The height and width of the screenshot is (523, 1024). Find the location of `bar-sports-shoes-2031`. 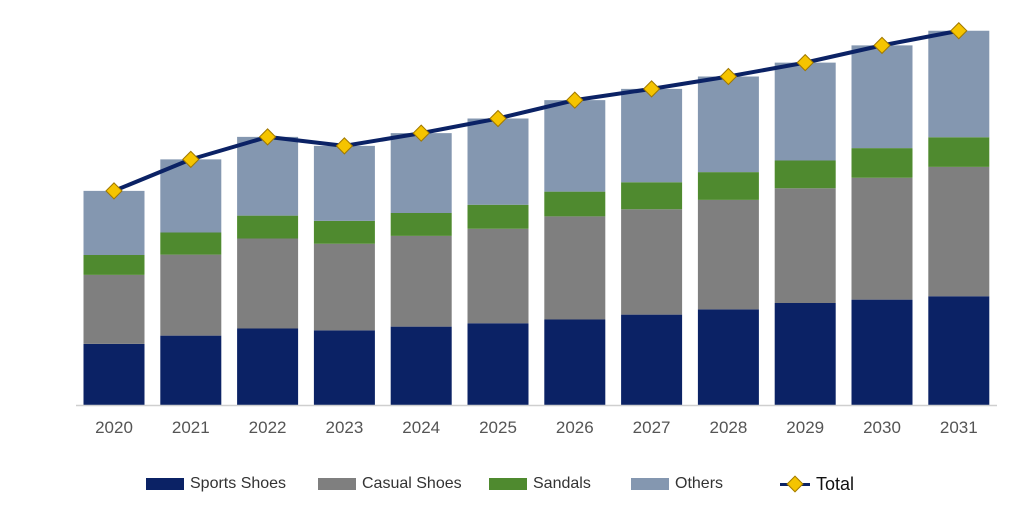

bar-sports-shoes-2031 is located at coordinates (959, 350).